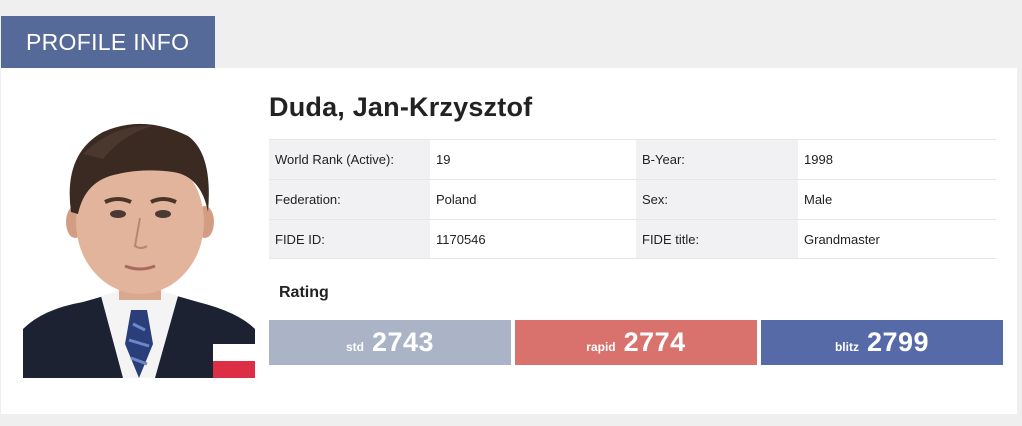 The image size is (1022, 426). What do you see at coordinates (349, 199) in the screenshot?
I see `federation-label: Federation:` at bounding box center [349, 199].